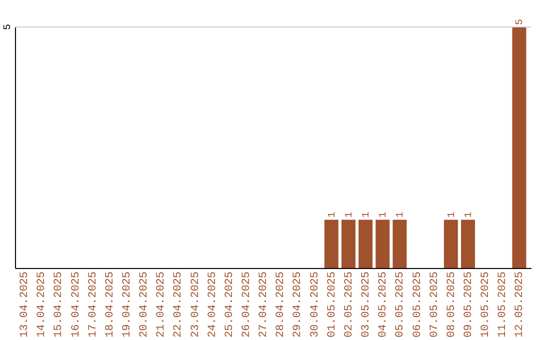  I want to click on x-tick-label: 14.04.2025, so click(42, 305).